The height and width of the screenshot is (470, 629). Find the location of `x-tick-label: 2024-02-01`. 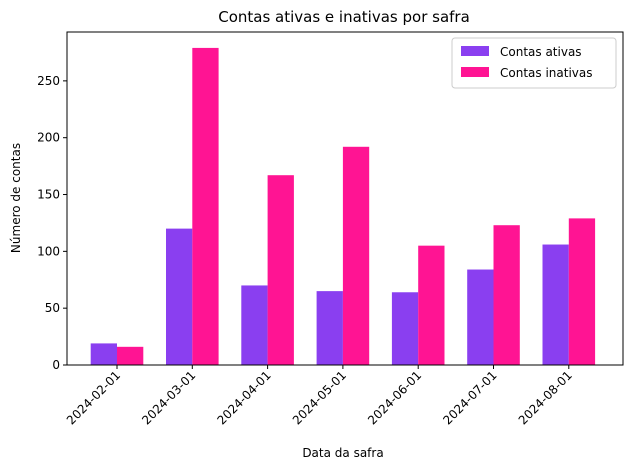

x-tick-label: 2024-02-01 is located at coordinates (93, 397).